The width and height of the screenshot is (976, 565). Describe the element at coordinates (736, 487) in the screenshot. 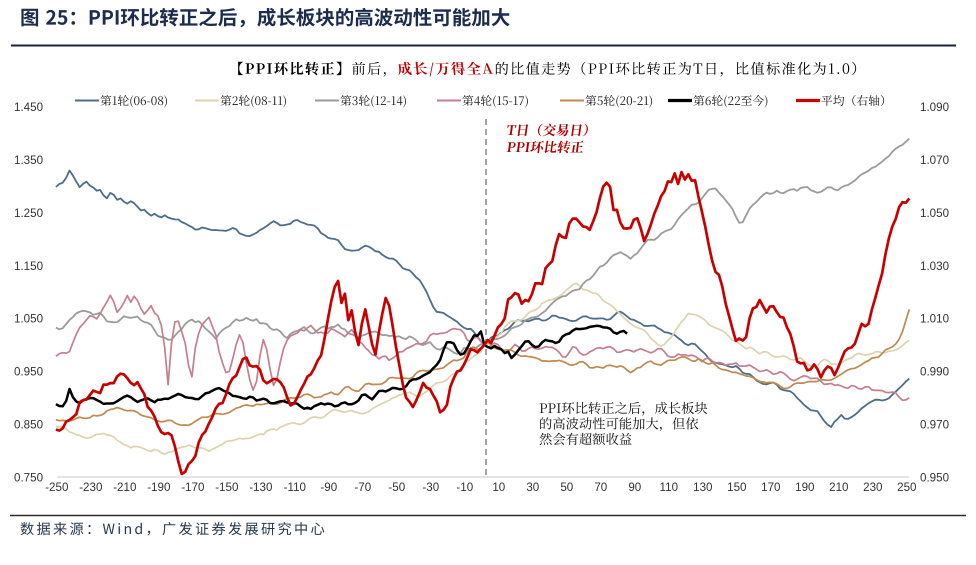

I see `svg-text: 150` at that location.